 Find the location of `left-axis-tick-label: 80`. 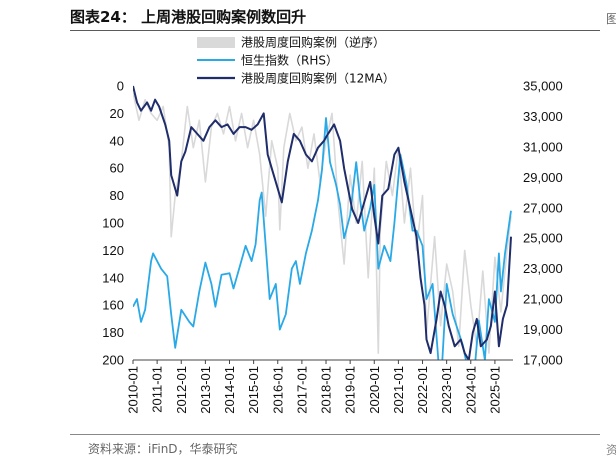

left-axis-tick-label: 80 is located at coordinates (117, 195).